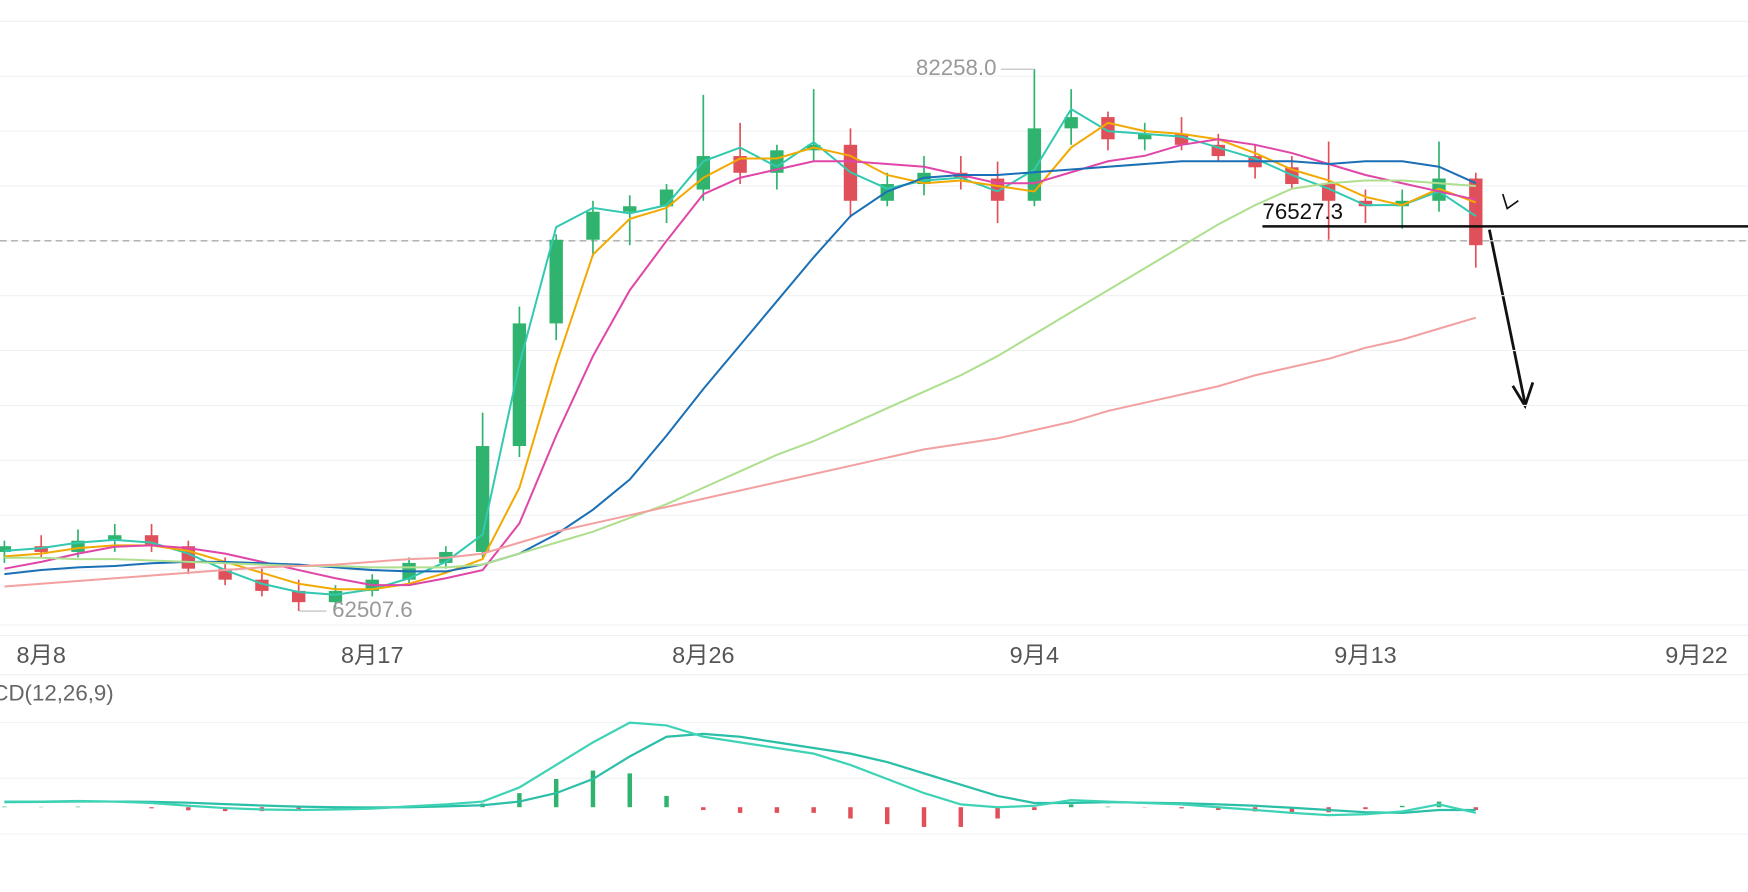 The height and width of the screenshot is (892, 1748). I want to click on x-tick-label: 8月17, so click(372, 655).